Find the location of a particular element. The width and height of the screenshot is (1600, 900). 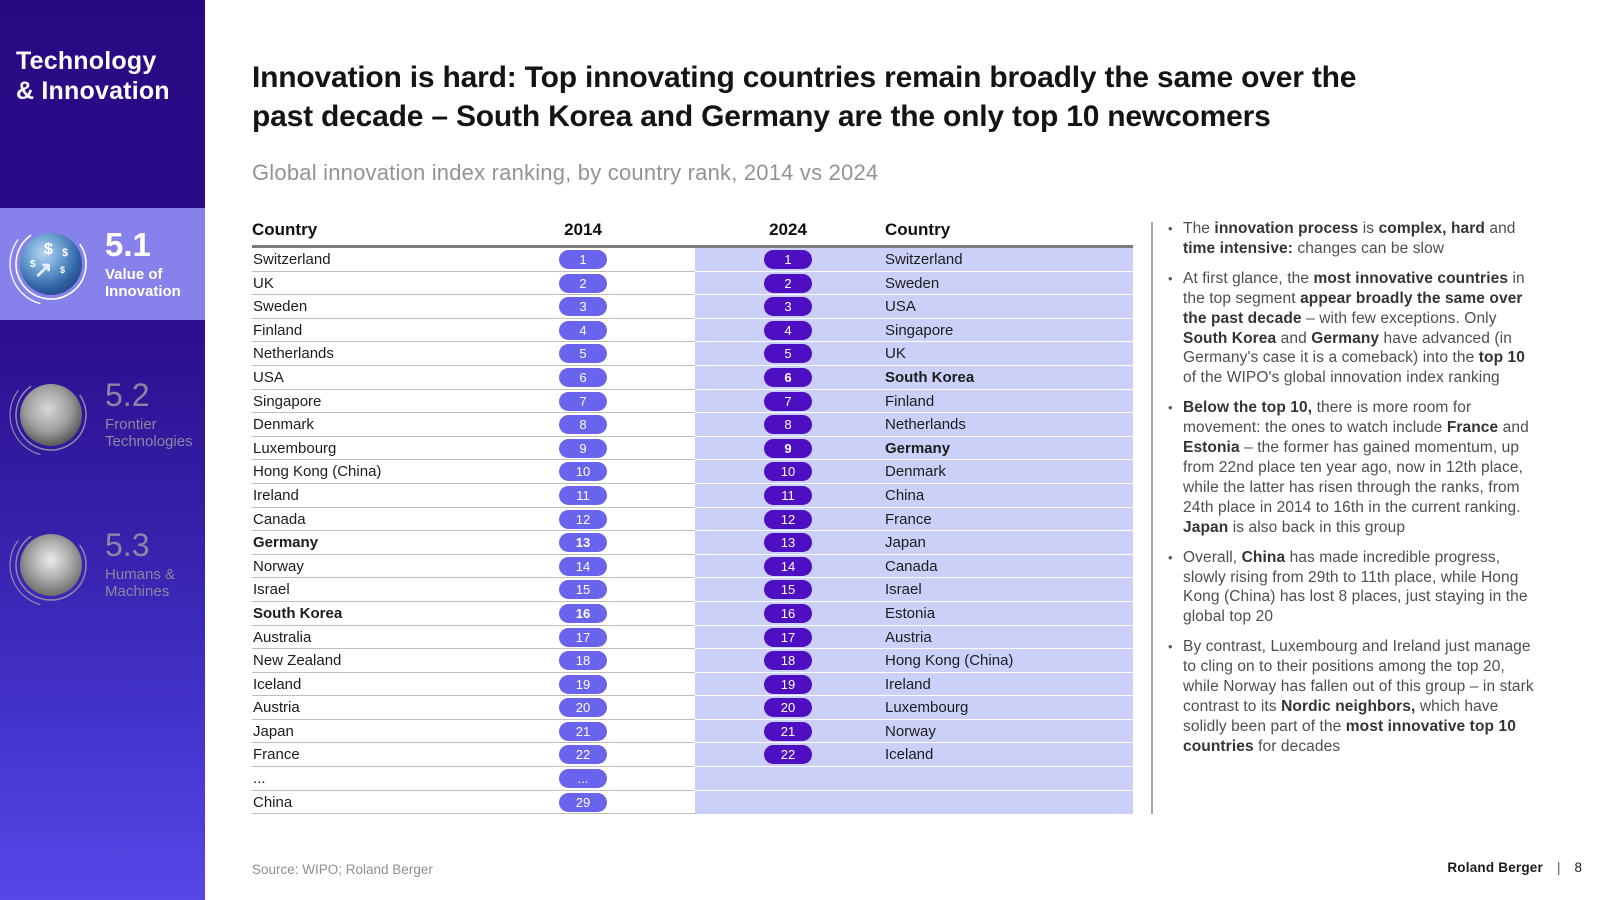

country-2014: Norway is located at coordinates (278, 566).